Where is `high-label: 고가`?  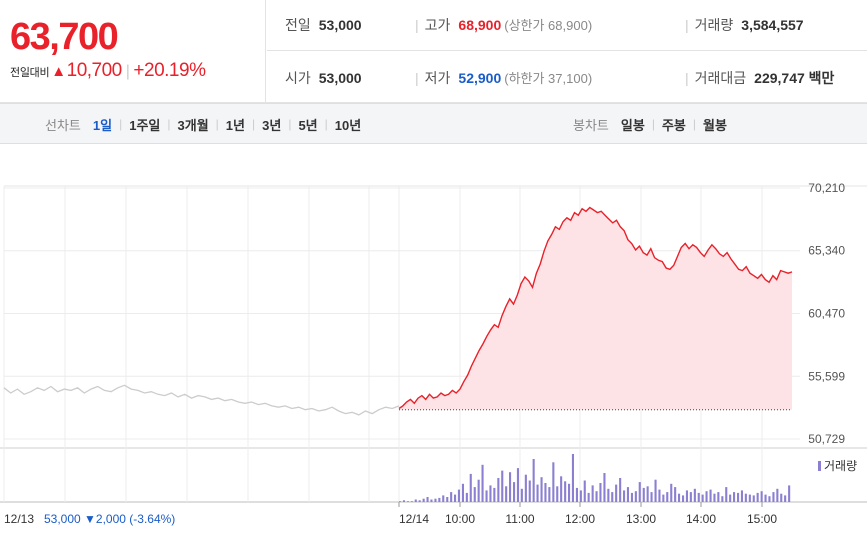 high-label: 고가 is located at coordinates (437, 25).